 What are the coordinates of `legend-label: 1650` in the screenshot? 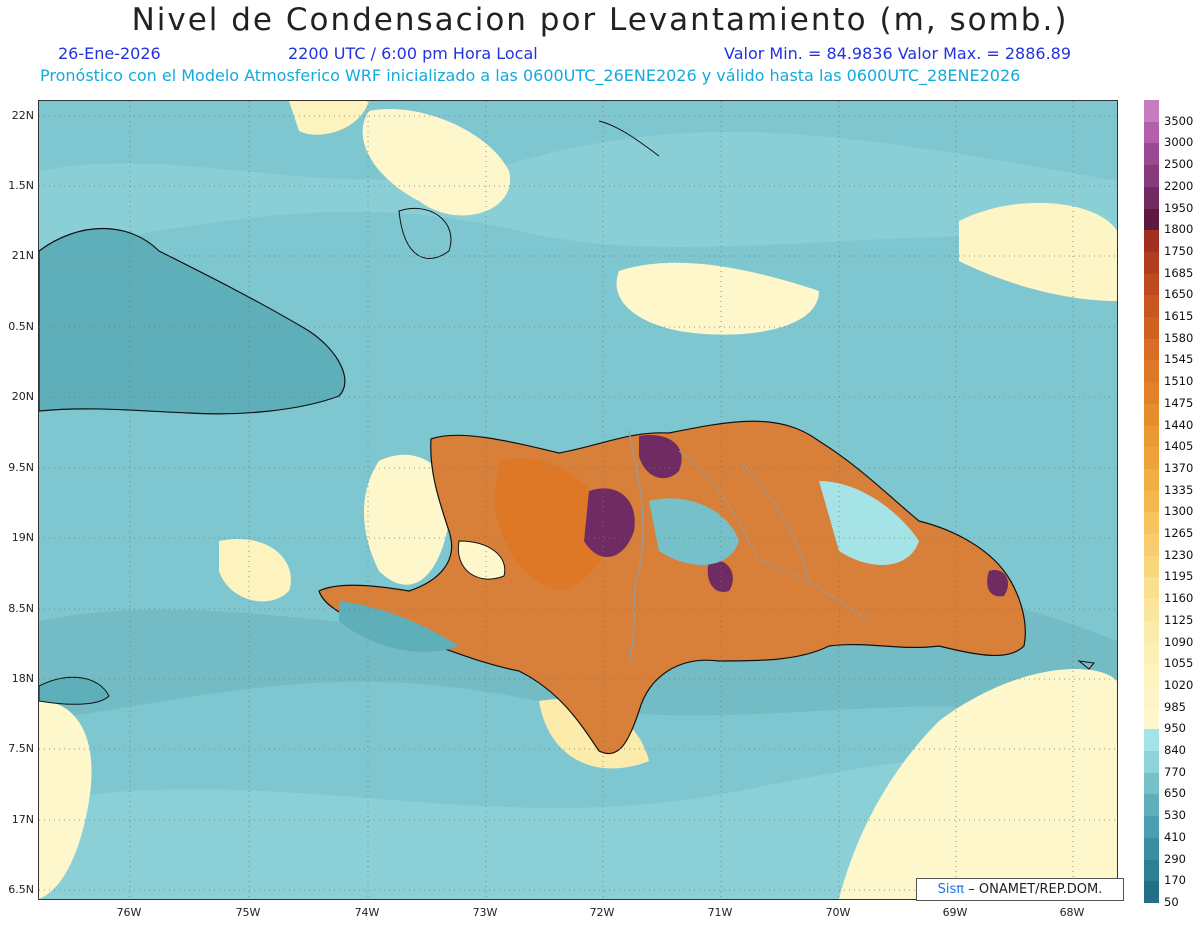 It's located at (1179, 294).